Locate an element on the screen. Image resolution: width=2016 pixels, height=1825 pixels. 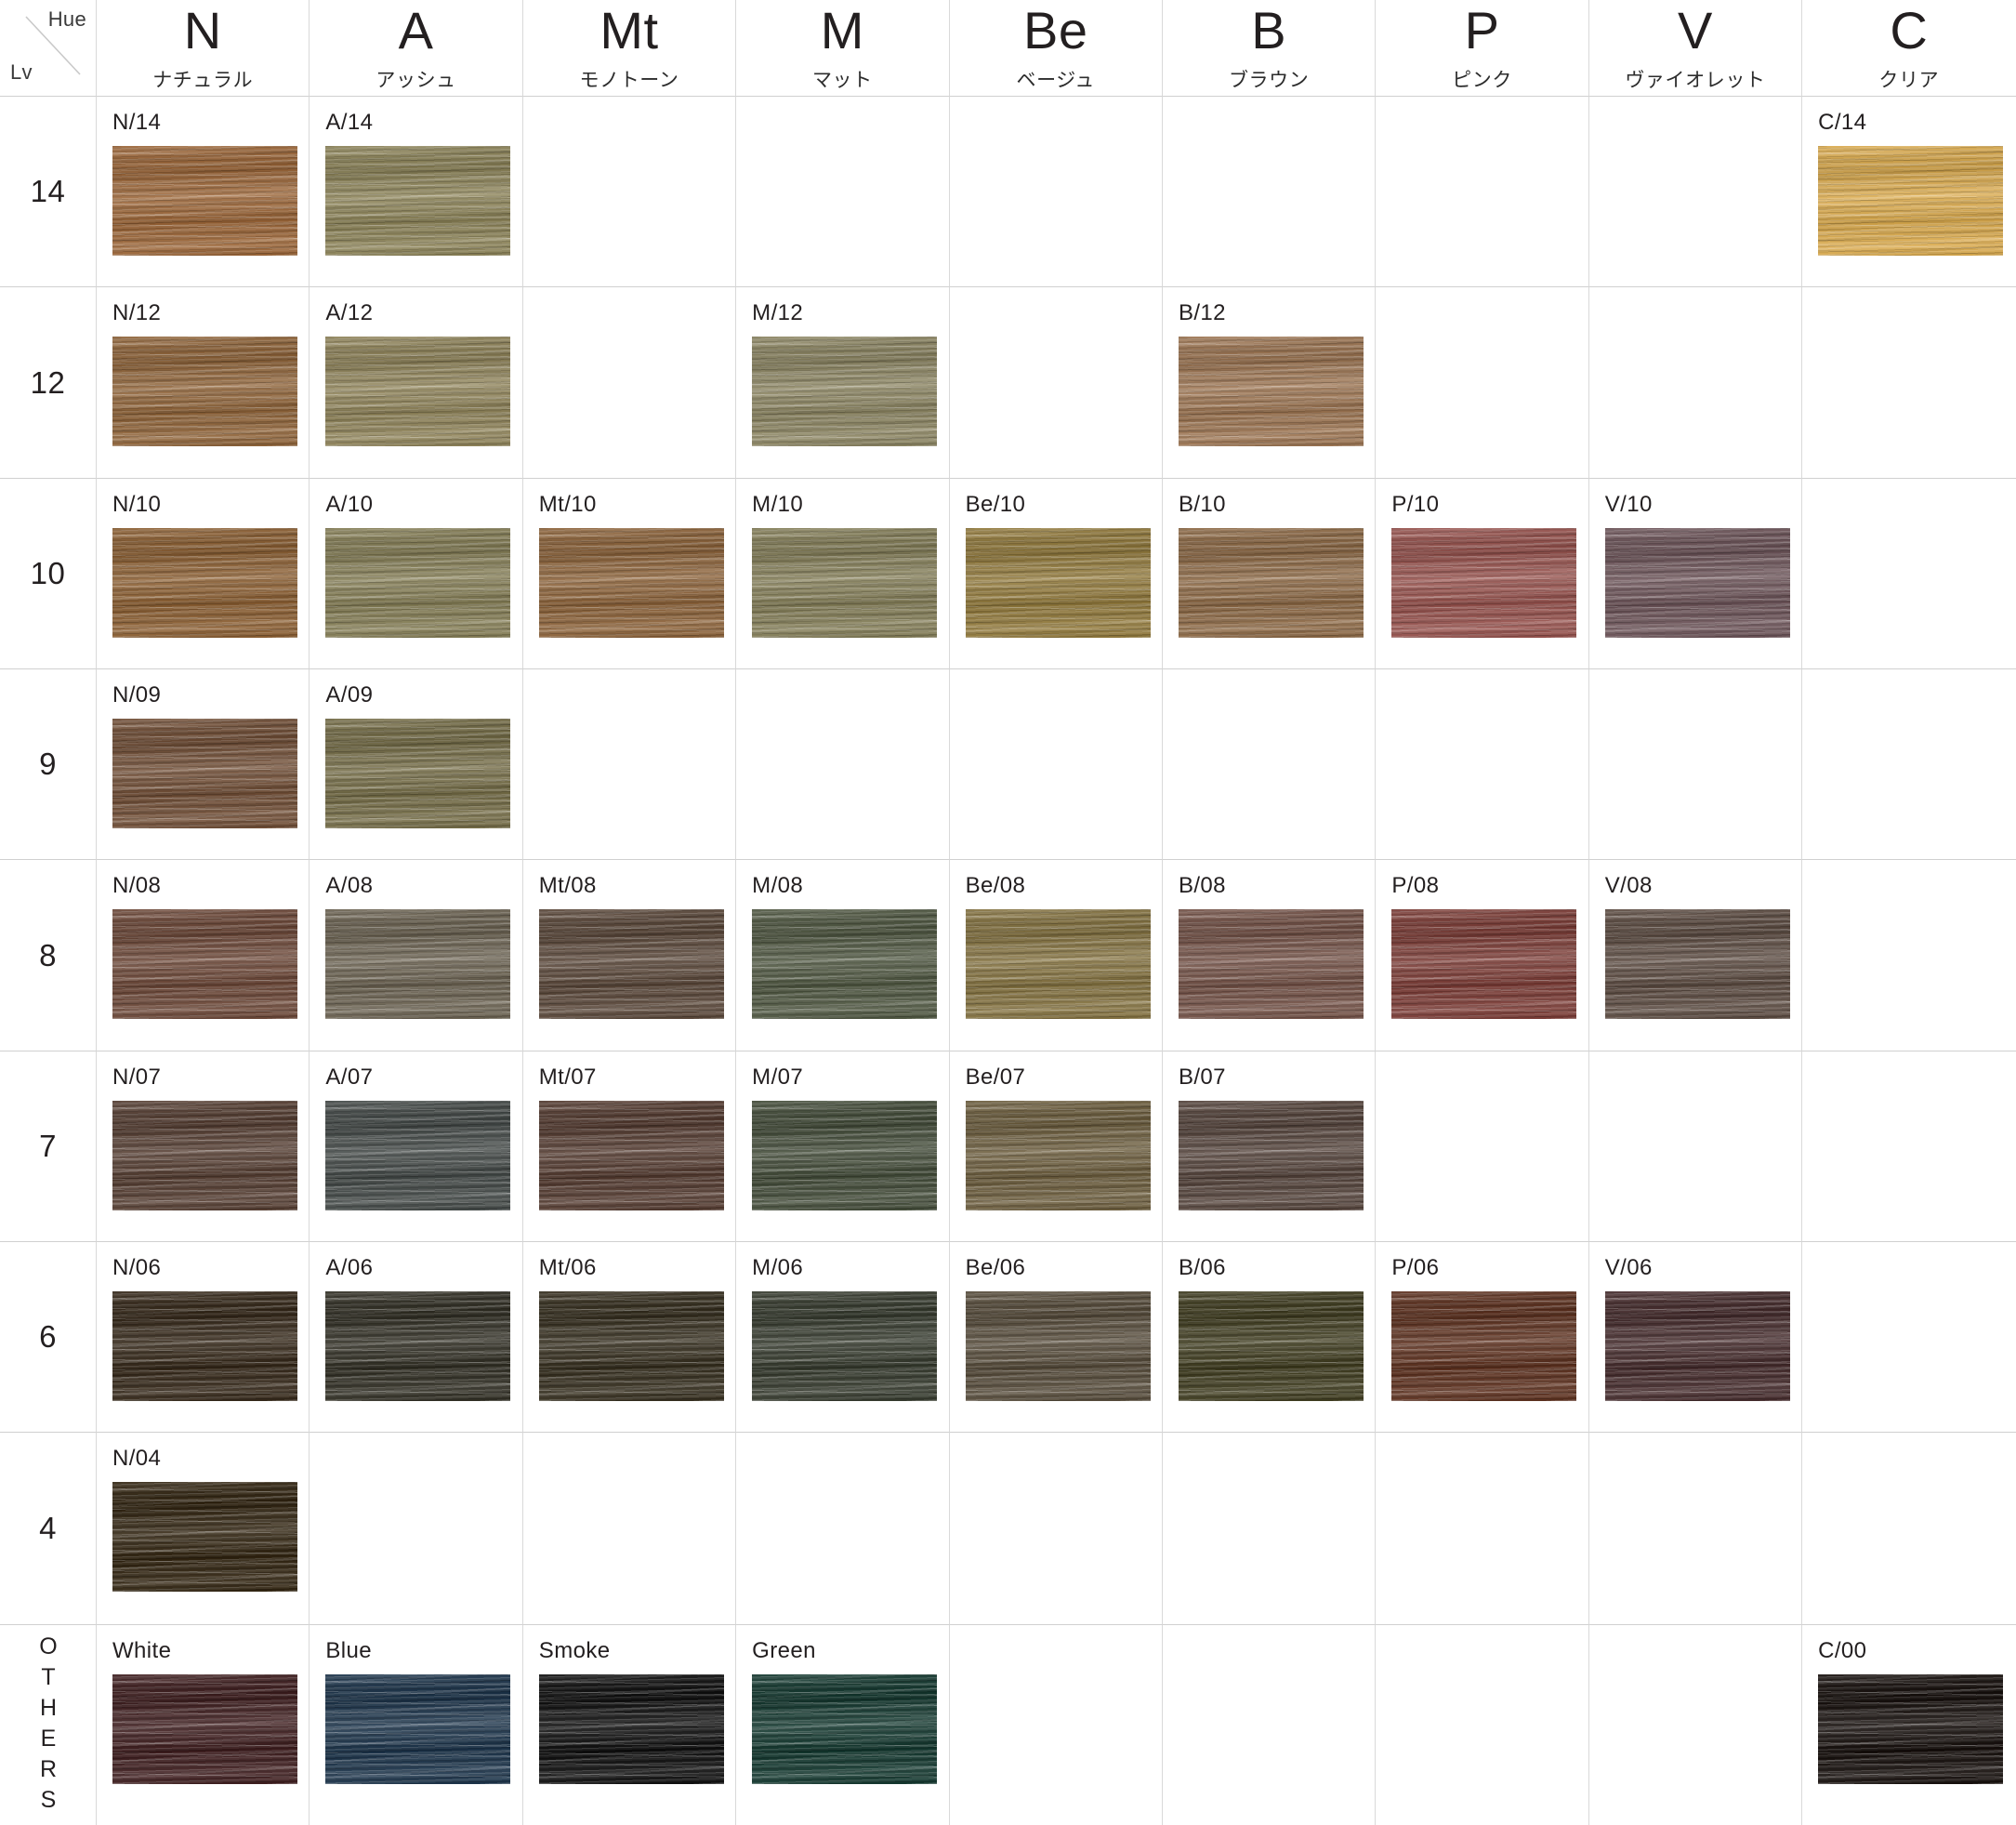
color-swatch-cell: B/12 is located at coordinates (1269, 383).